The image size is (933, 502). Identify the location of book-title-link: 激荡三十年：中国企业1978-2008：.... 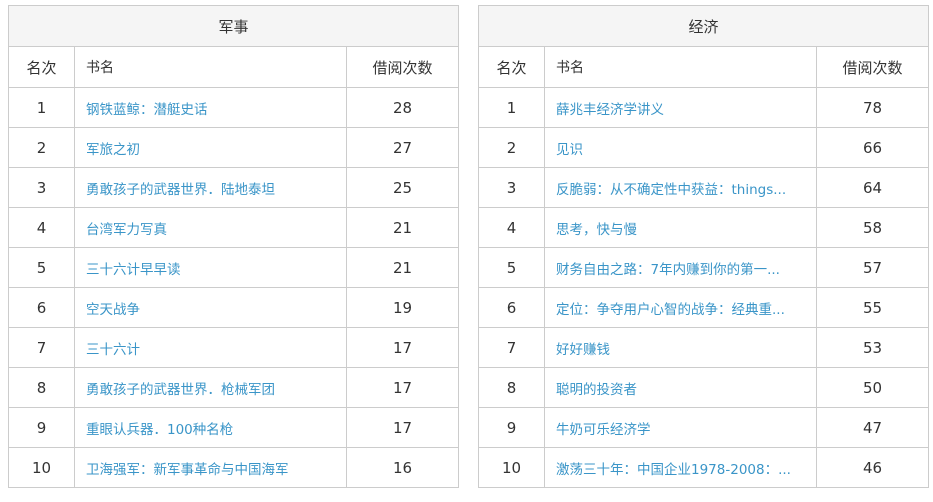
(673, 469).